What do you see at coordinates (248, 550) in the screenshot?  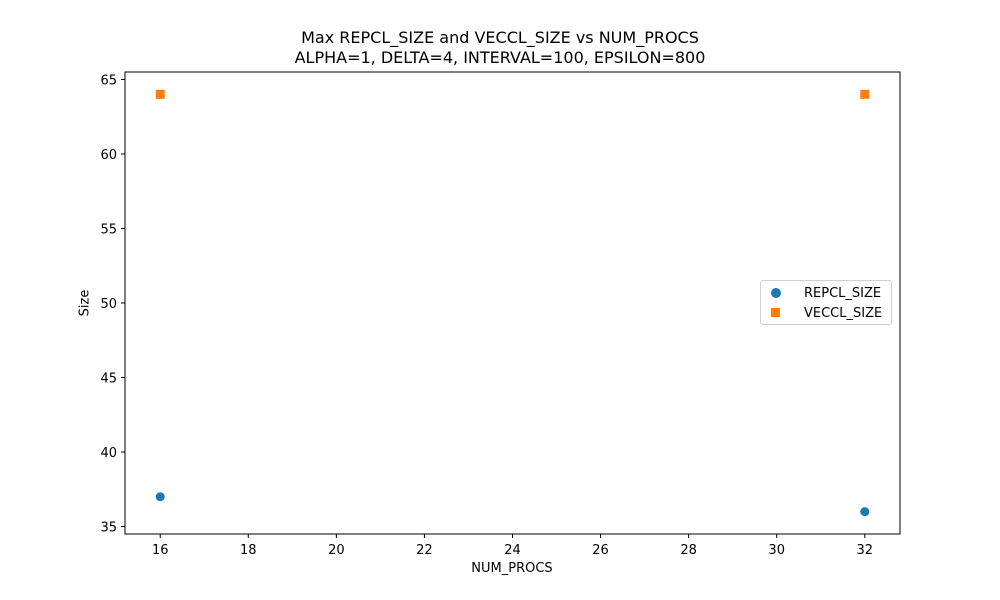 I see `x-tick-label: 18` at bounding box center [248, 550].